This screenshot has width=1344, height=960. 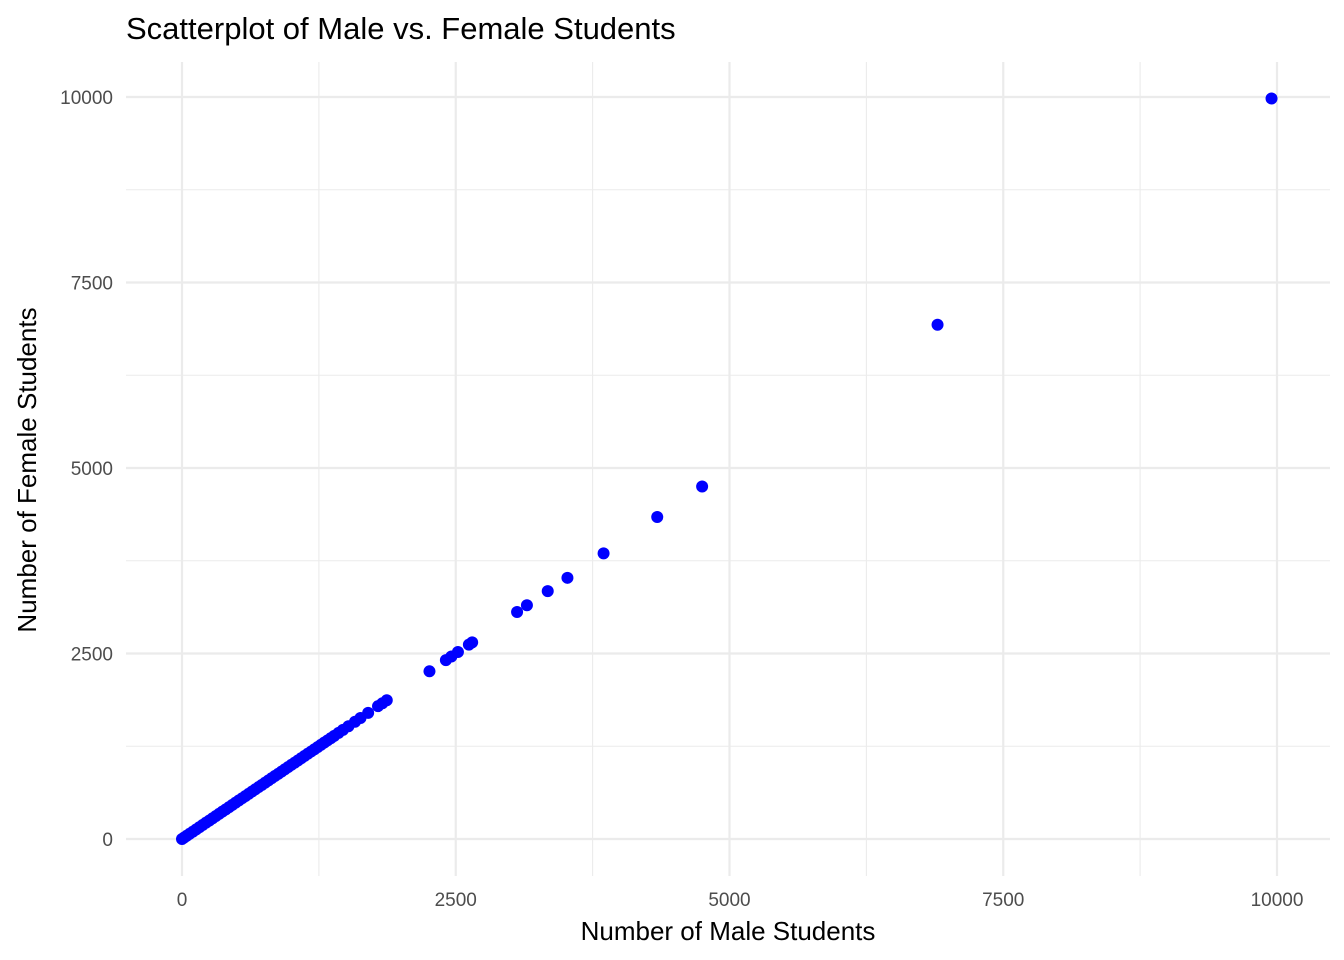 What do you see at coordinates (401, 28) in the screenshot?
I see `chart-title: Scatterplot of Male vs. Female Students` at bounding box center [401, 28].